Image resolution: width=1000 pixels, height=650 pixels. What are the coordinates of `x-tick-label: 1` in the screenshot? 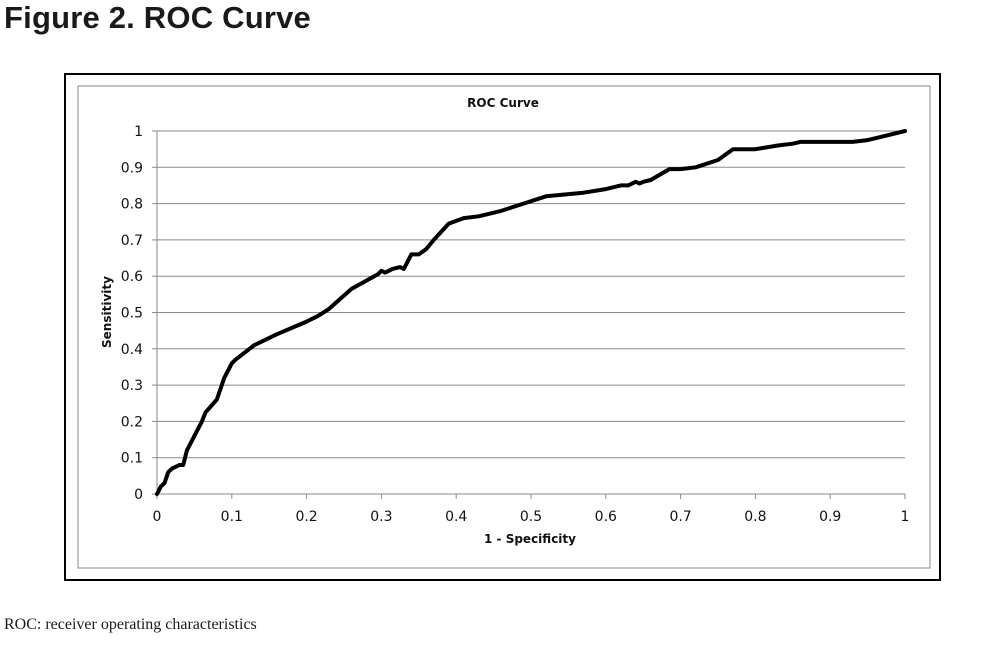 It's located at (905, 517).